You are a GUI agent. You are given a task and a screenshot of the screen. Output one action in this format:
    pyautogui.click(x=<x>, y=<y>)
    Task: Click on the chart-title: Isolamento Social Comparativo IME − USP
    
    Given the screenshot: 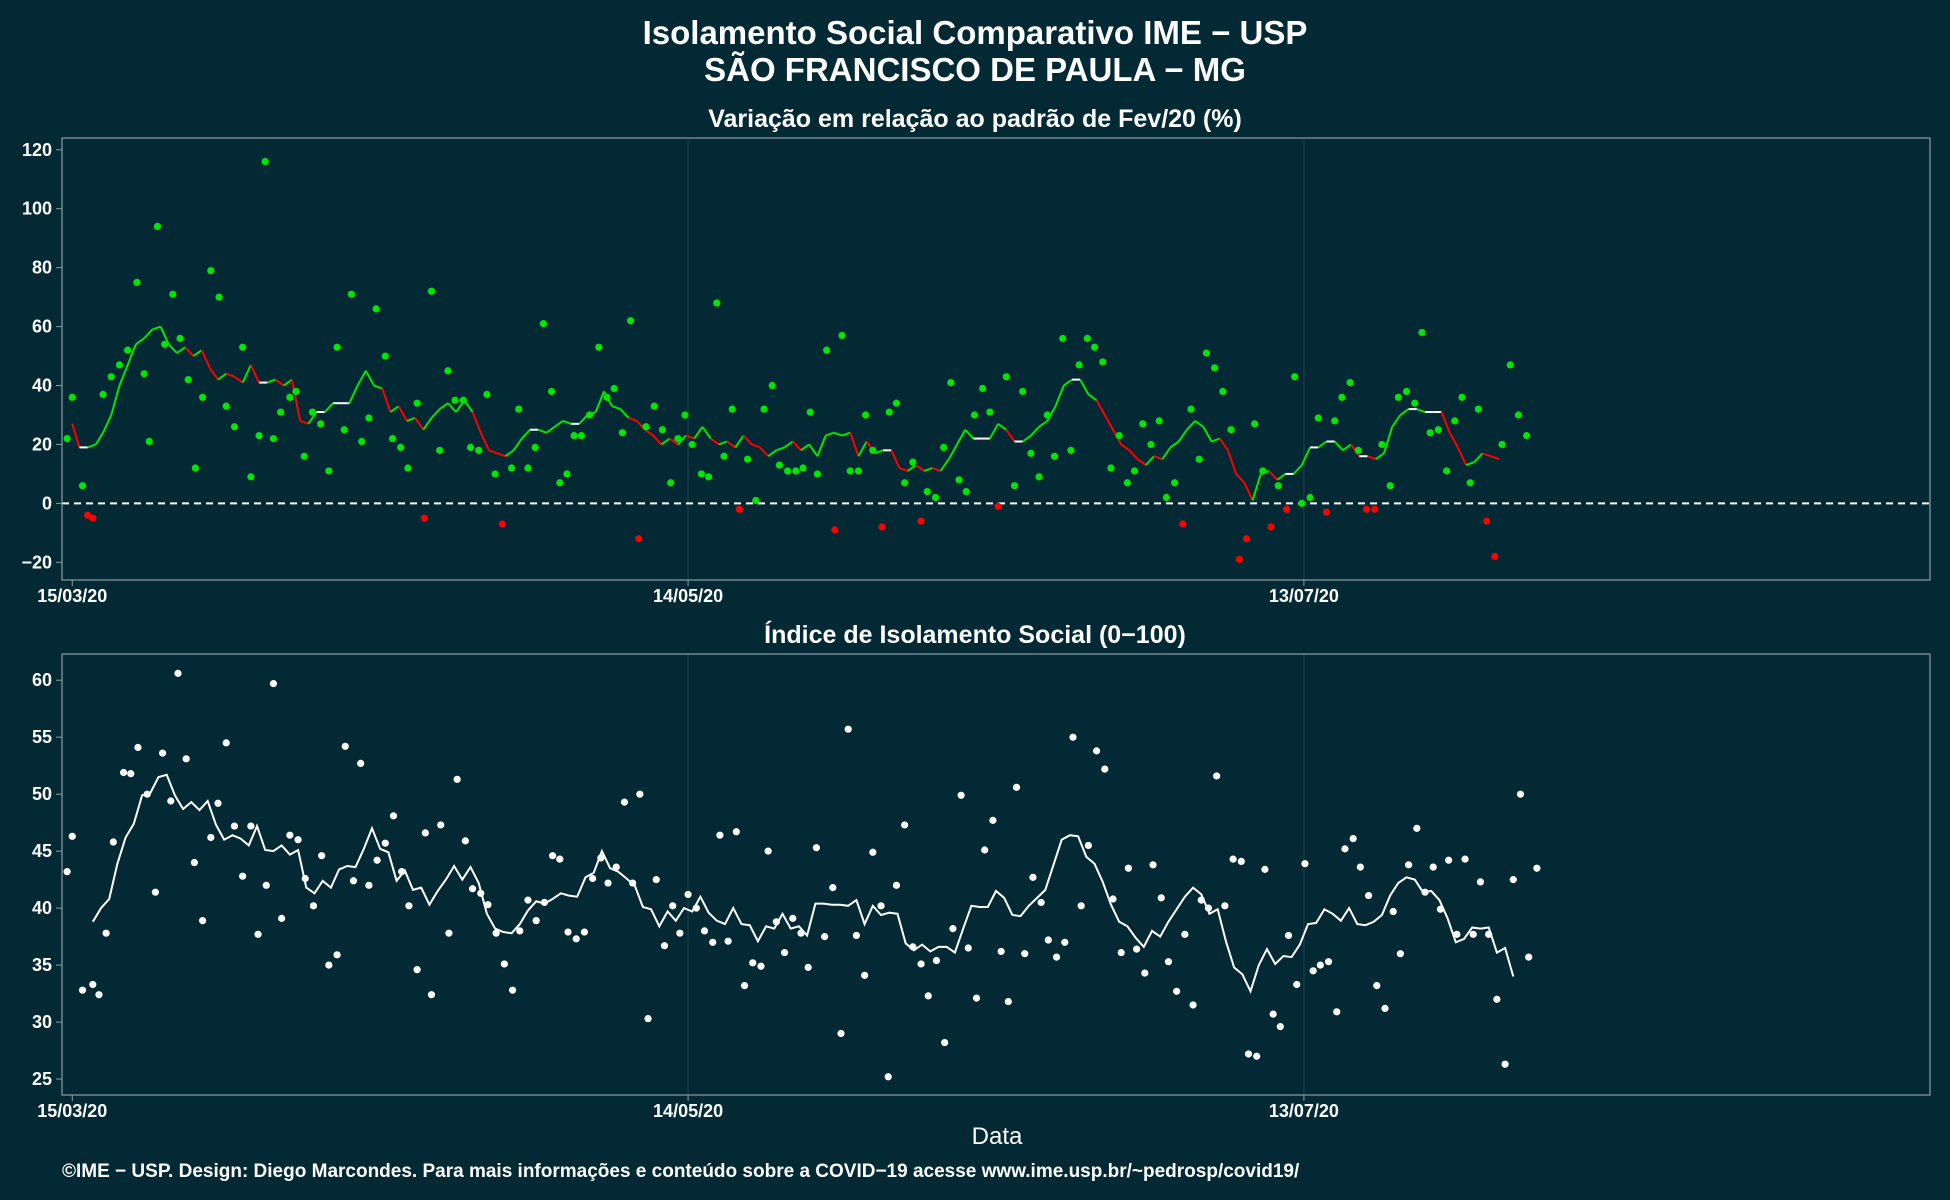 What is the action you would take?
    pyautogui.click(x=975, y=32)
    